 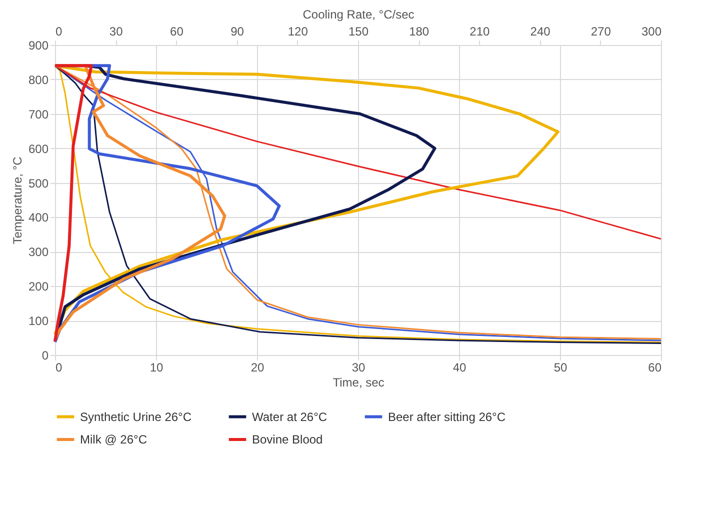 I want to click on x-tick-label: 0, so click(x=59, y=367).